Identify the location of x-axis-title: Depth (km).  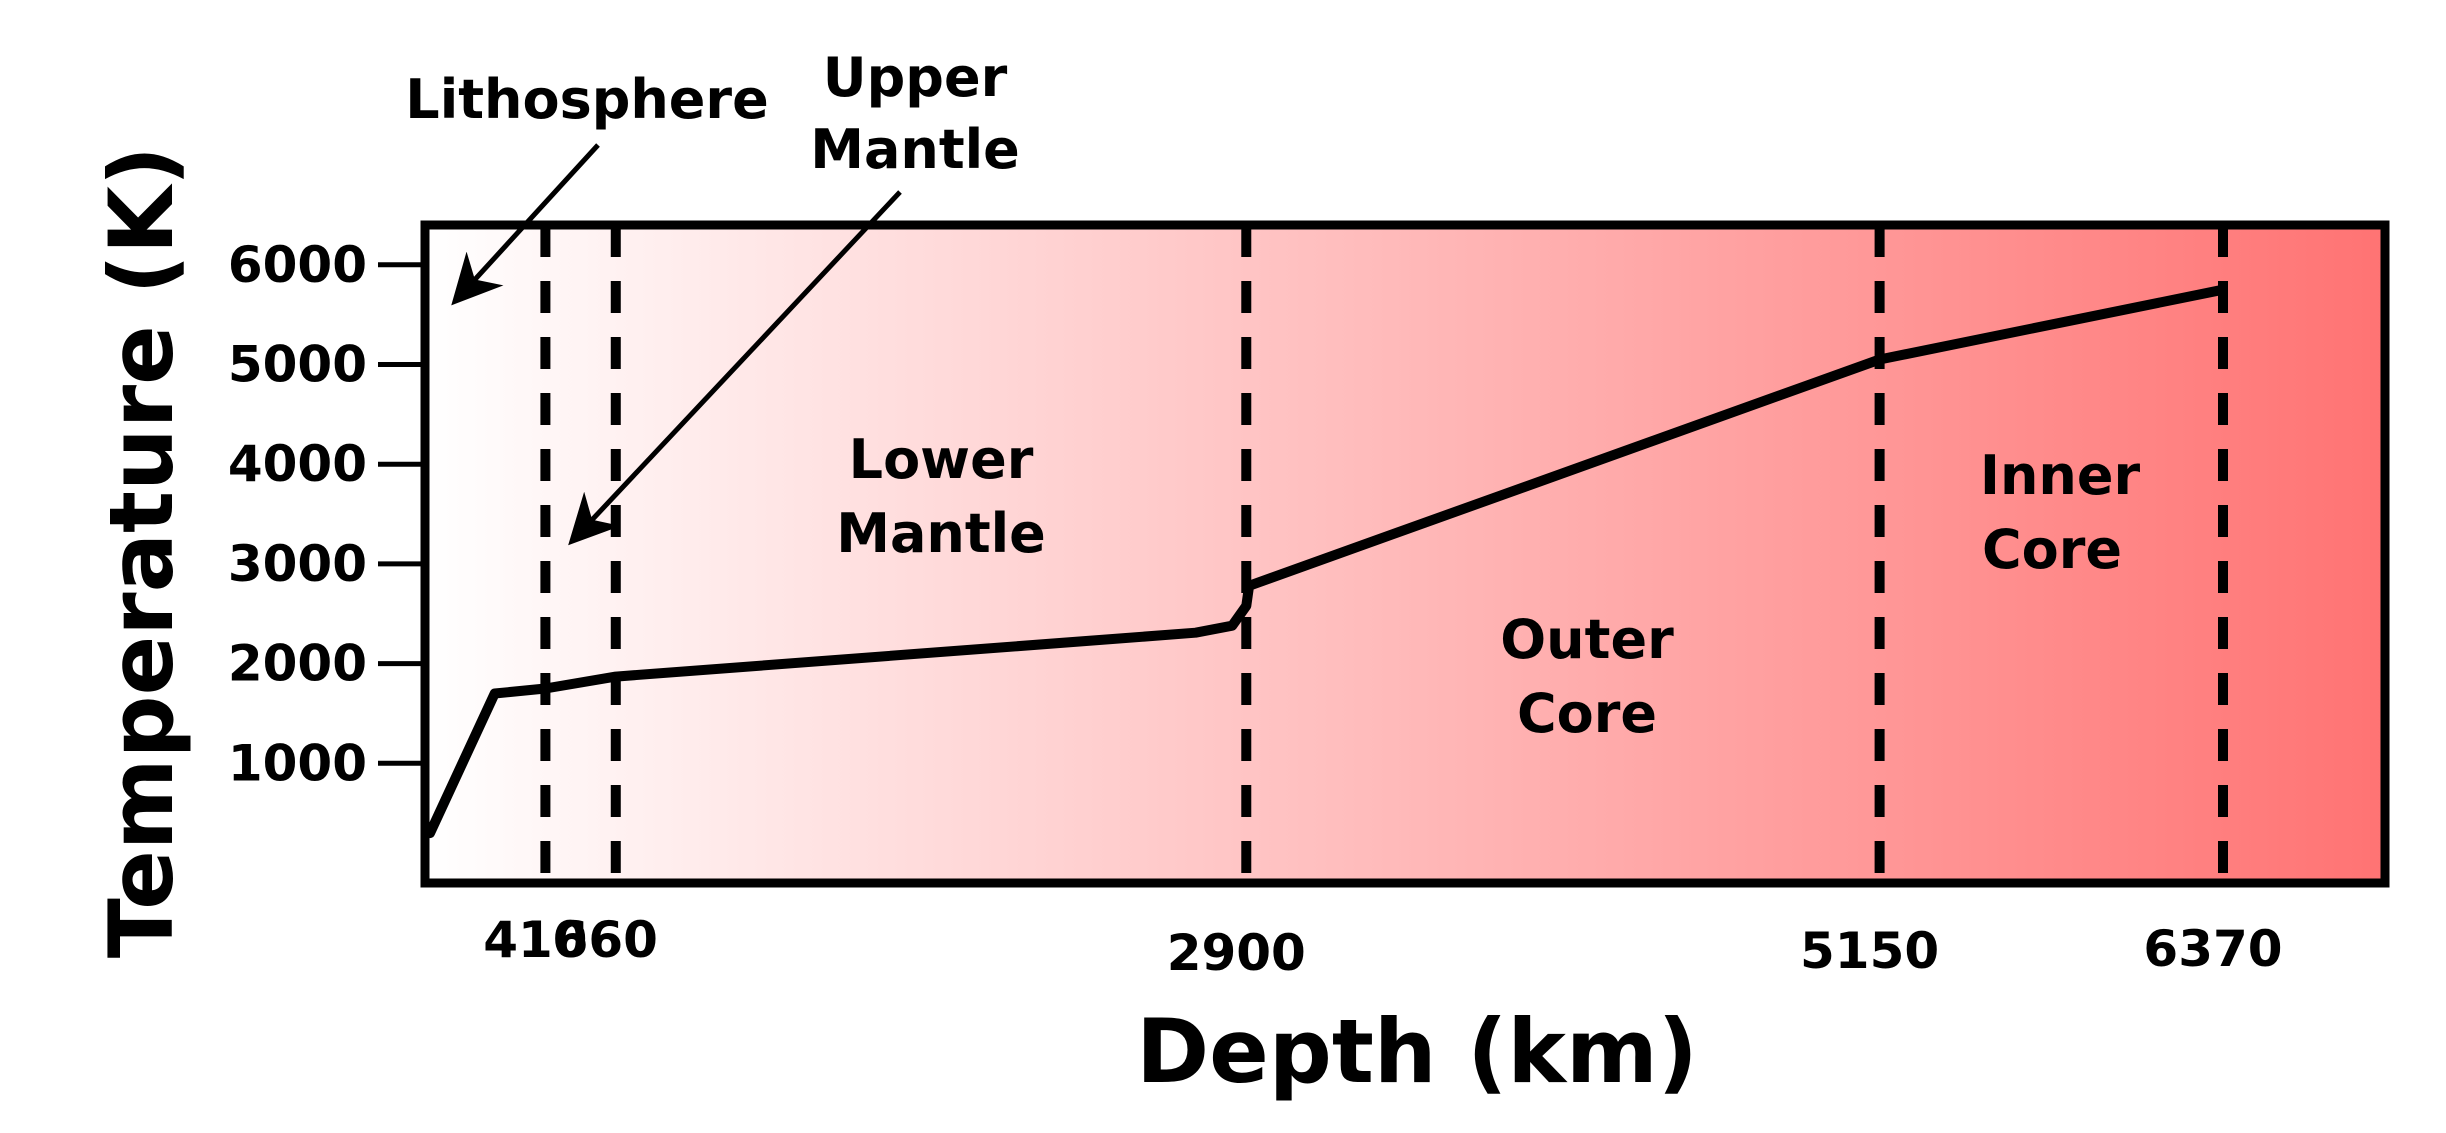
(1417, 1051).